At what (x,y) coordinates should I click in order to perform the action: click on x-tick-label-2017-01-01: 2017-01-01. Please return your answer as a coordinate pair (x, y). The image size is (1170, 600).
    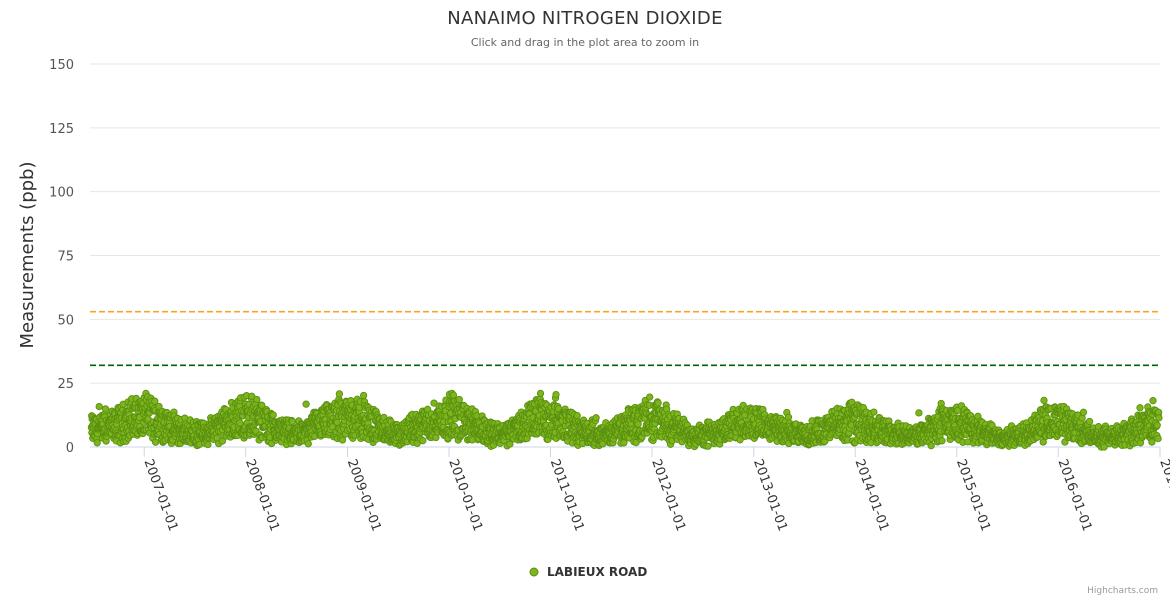
    Looking at the image, I should click on (1163, 495).